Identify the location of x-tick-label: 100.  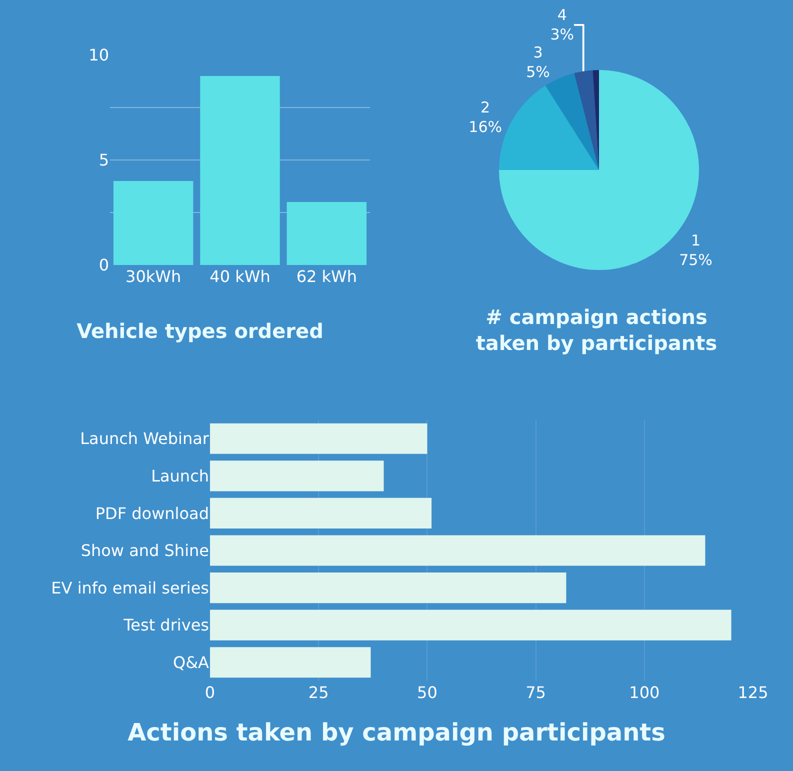
(644, 692).